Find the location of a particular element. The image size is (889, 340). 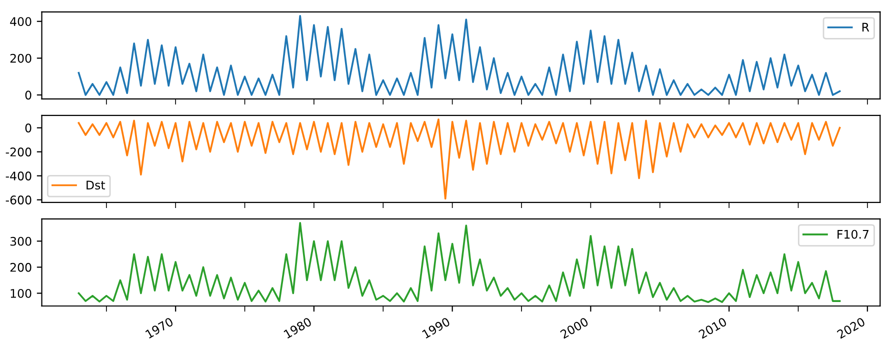

legend-label: F10.7 is located at coordinates (853, 234).